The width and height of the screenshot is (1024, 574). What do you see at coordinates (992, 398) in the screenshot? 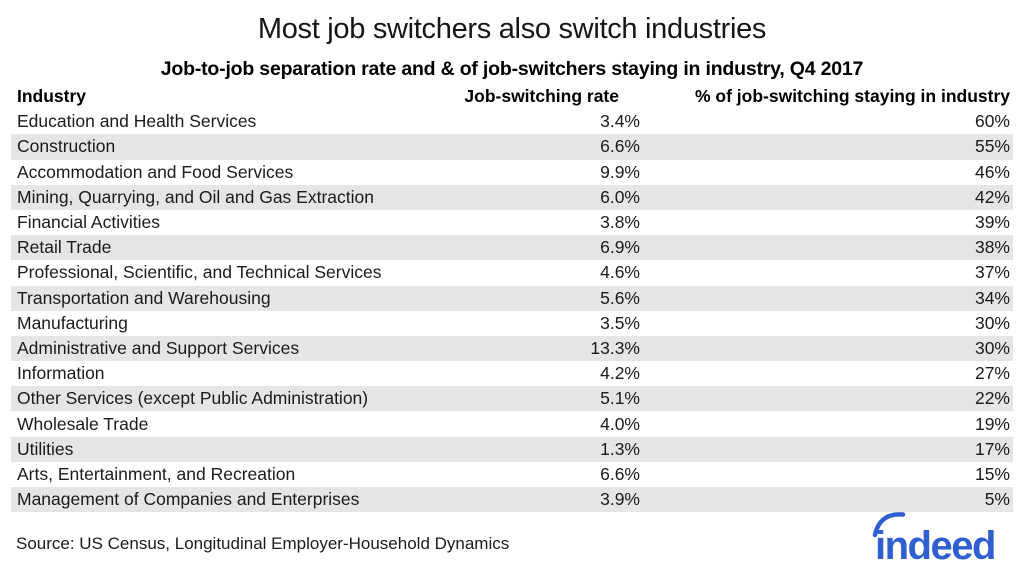
I see `staying-cell: 22%` at bounding box center [992, 398].